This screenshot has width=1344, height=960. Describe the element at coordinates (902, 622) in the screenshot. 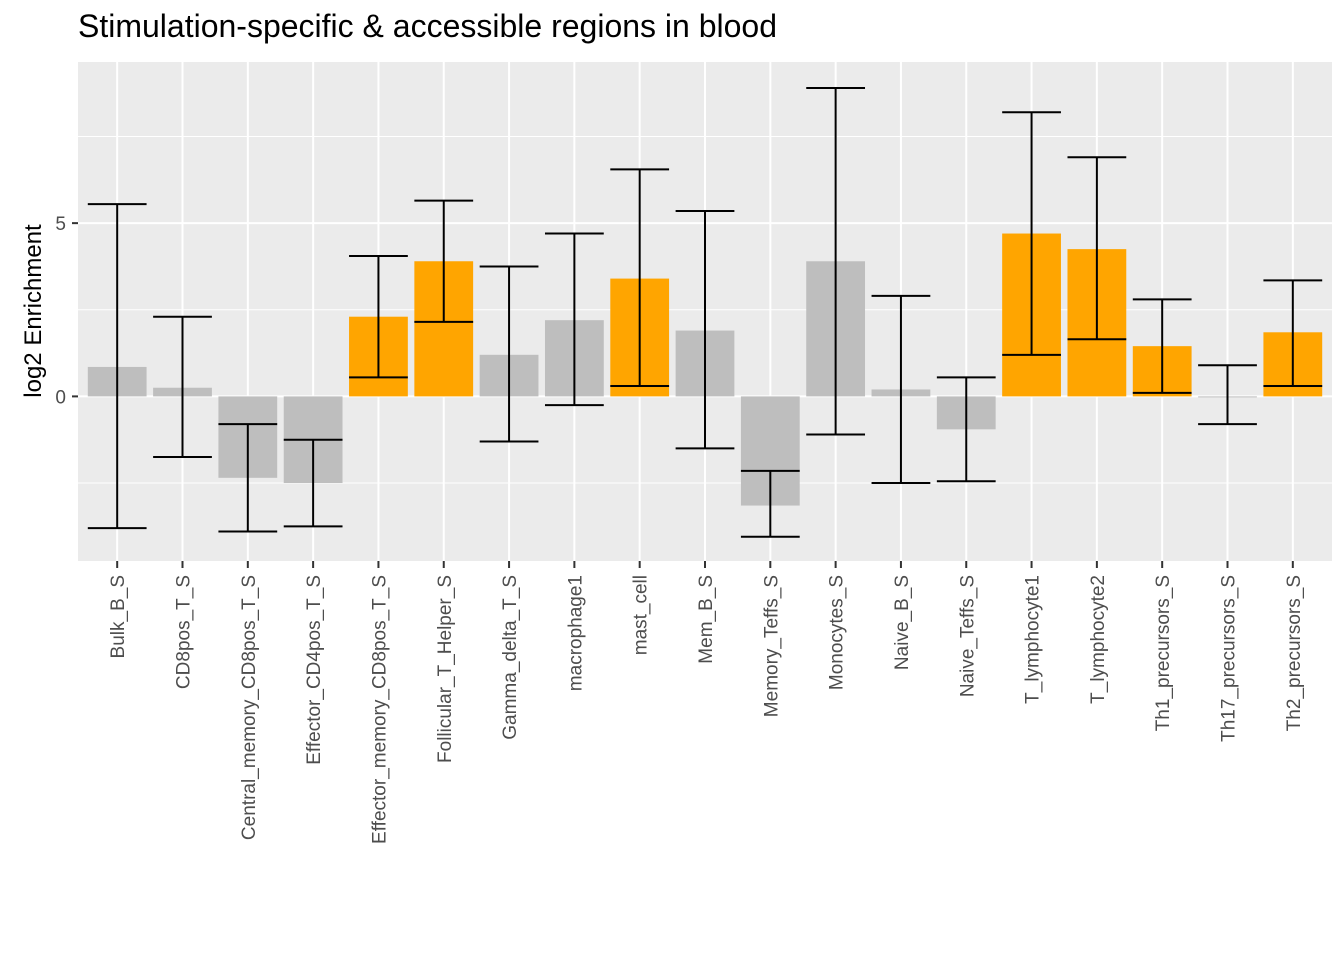

I see `x-tick-label: Naive_B_S` at that location.